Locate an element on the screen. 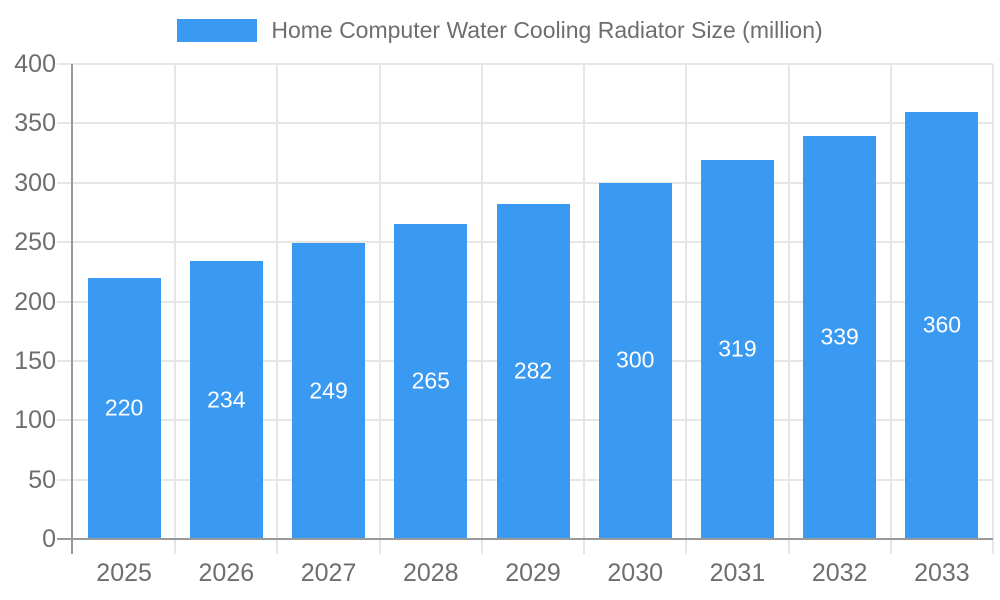 This screenshot has width=1000, height=600. bar-2033: 360 is located at coordinates (942, 324).